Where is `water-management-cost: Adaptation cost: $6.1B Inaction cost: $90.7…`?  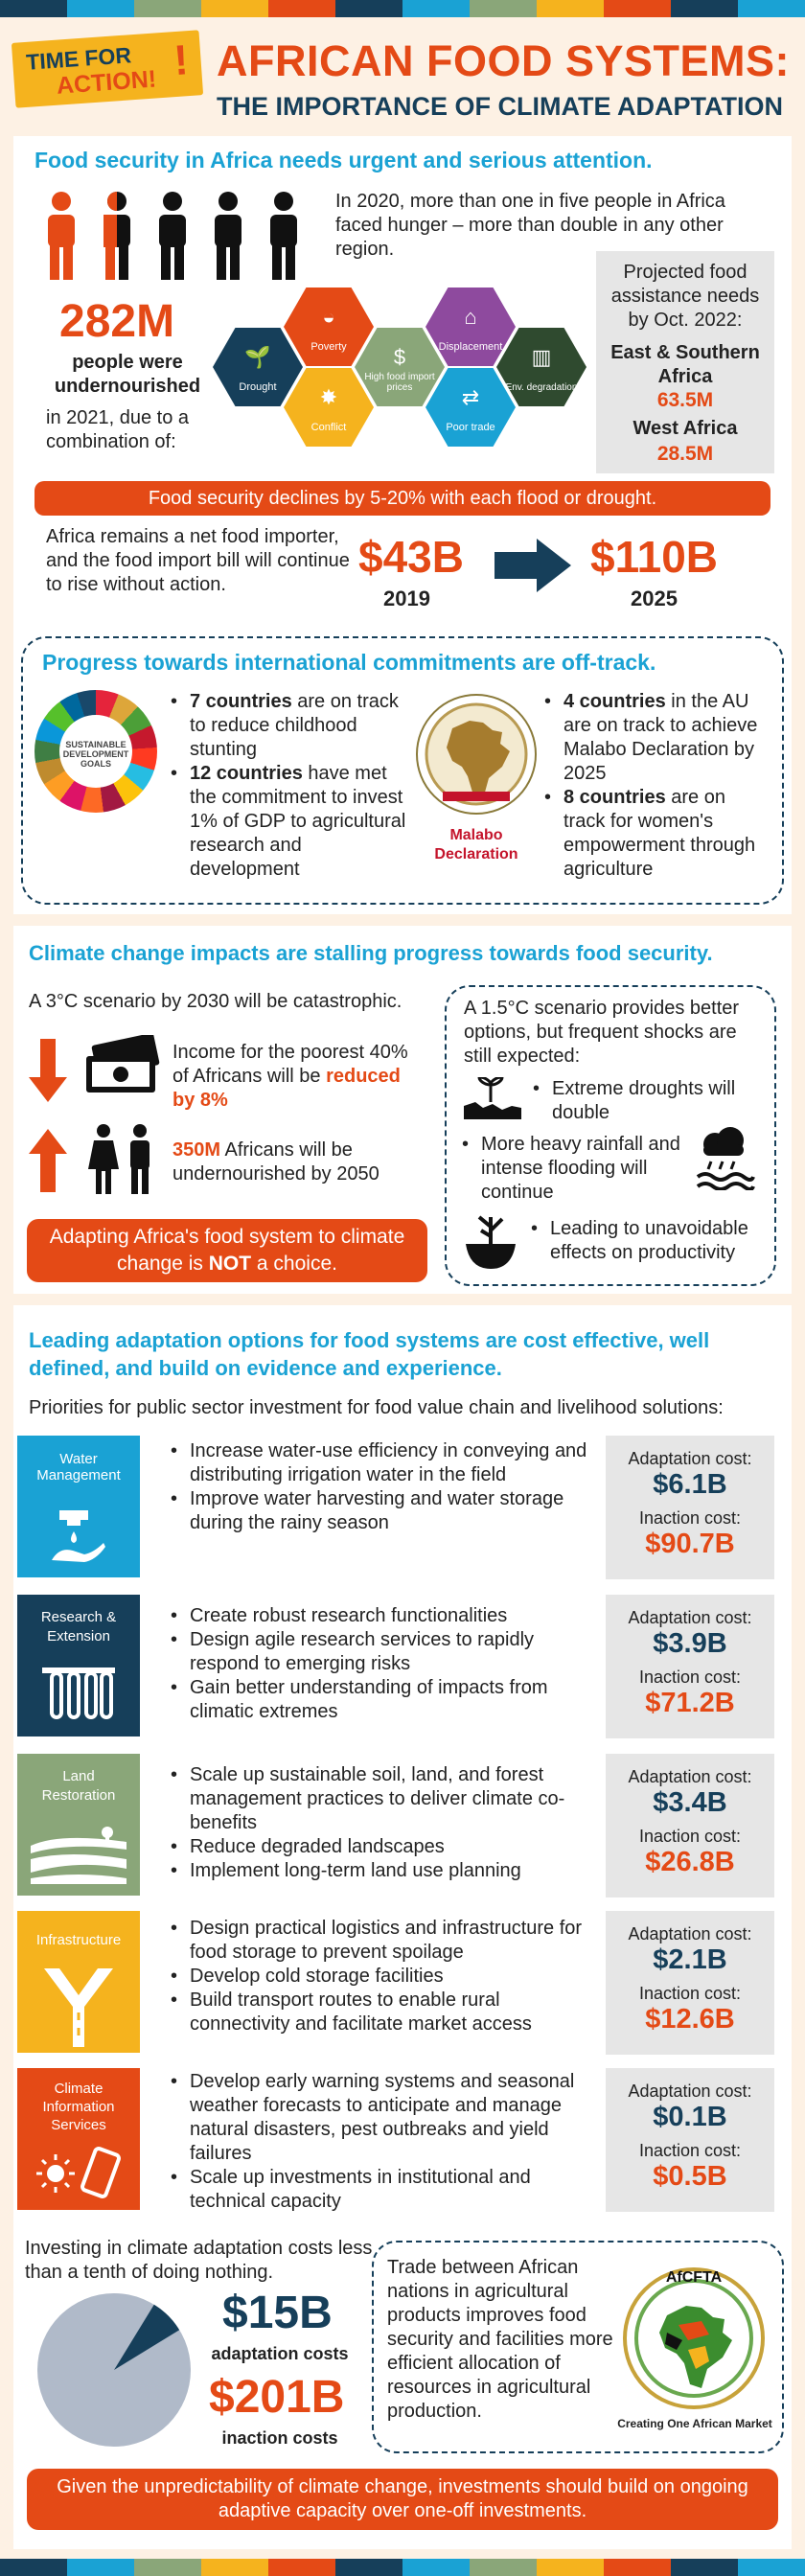 water-management-cost: Adaptation cost: $6.1B Inaction cost: $90.7… is located at coordinates (690, 1507).